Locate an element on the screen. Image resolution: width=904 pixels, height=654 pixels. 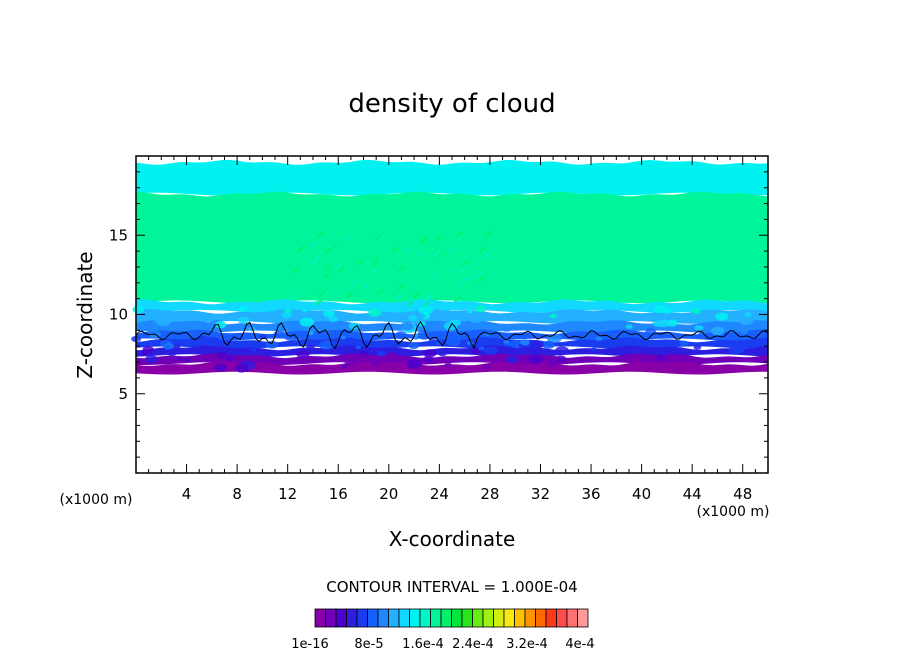
x-tick-label: 32 is located at coordinates (540, 494).